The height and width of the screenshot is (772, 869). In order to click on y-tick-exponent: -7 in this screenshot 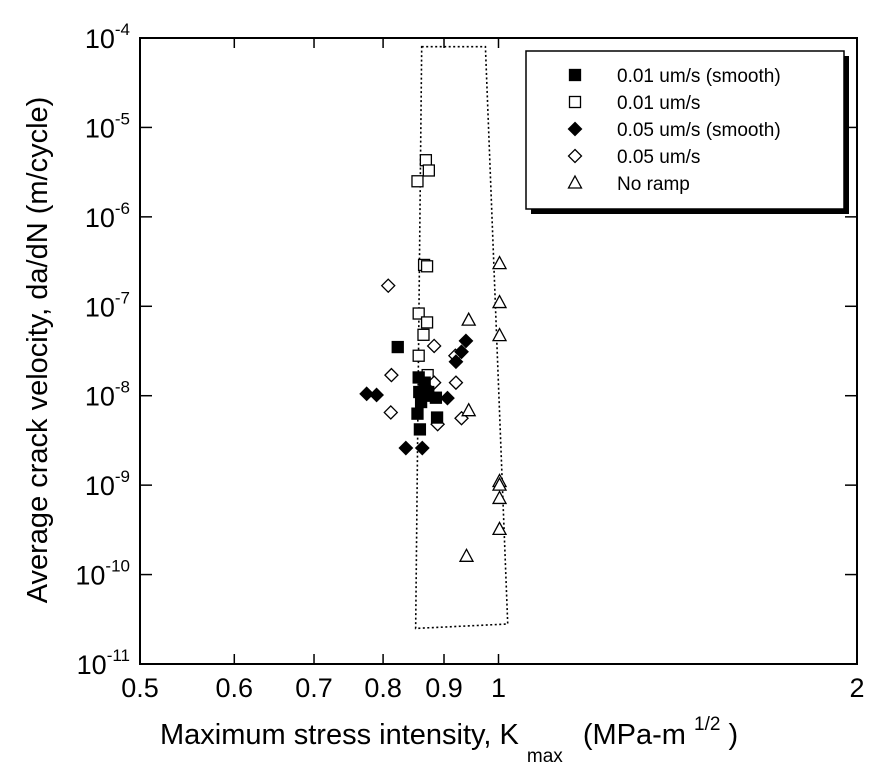, I will do `click(122, 297)`.